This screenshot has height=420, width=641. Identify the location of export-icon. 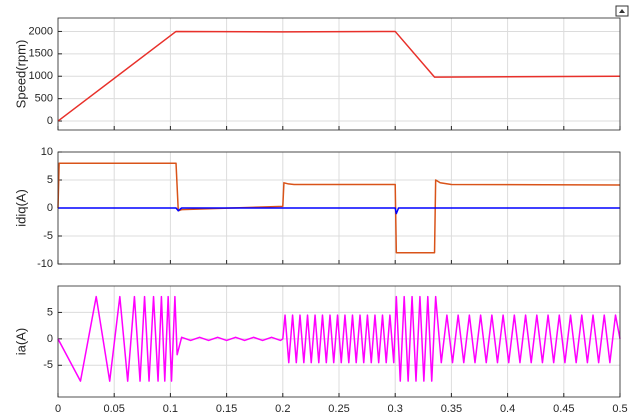
(622, 11).